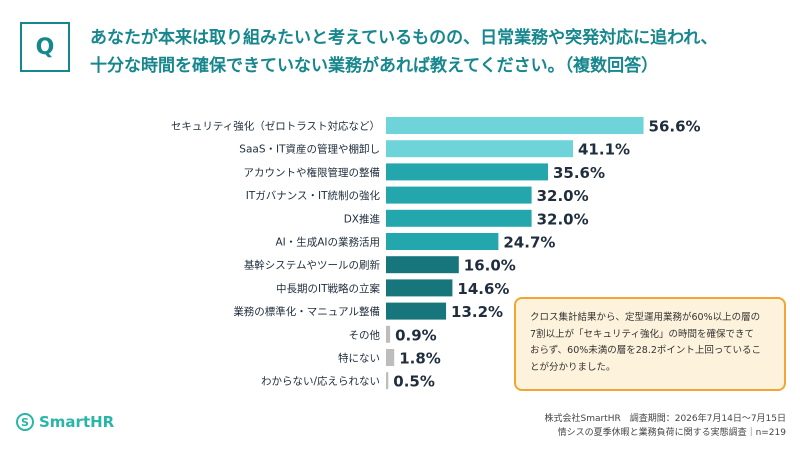  What do you see at coordinates (312, 172) in the screenshot?
I see `category-label: アカウントや権限管理の整備` at bounding box center [312, 172].